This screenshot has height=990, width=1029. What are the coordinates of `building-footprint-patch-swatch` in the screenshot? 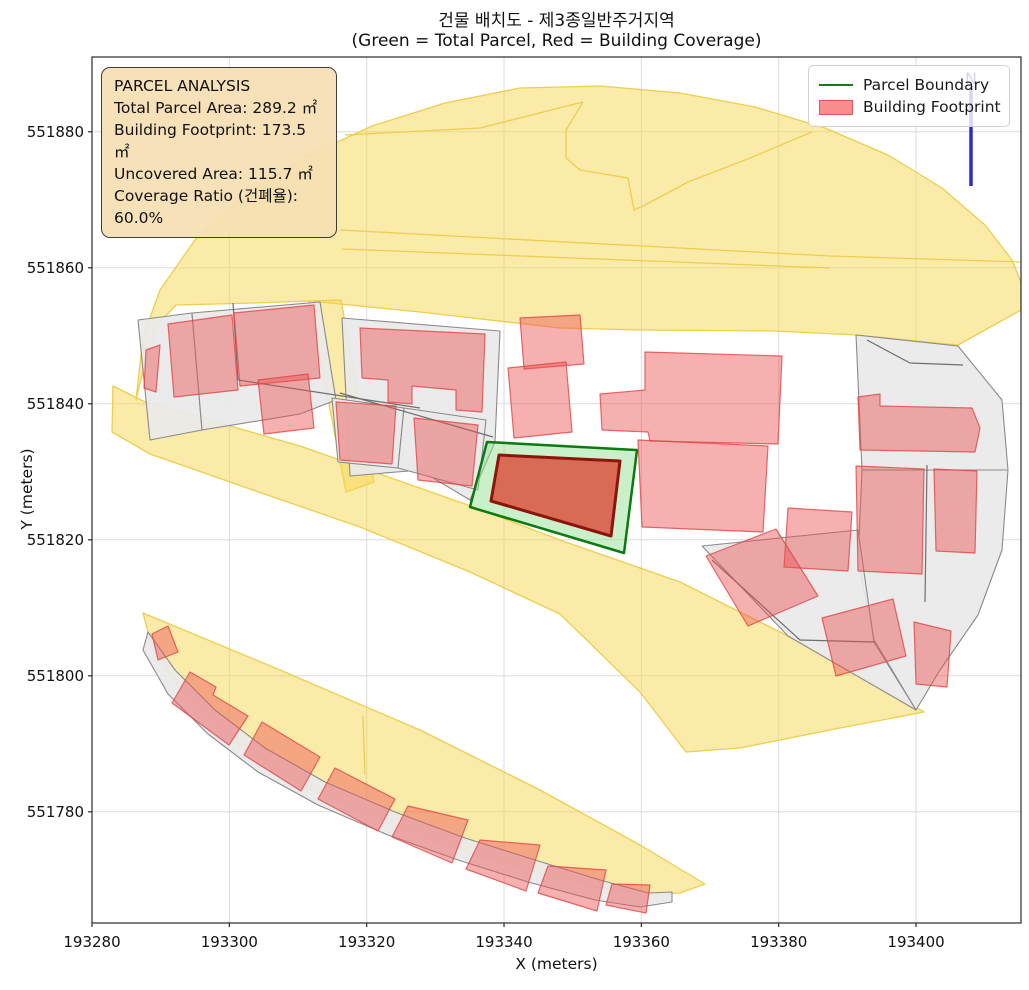 It's located at (836, 107).